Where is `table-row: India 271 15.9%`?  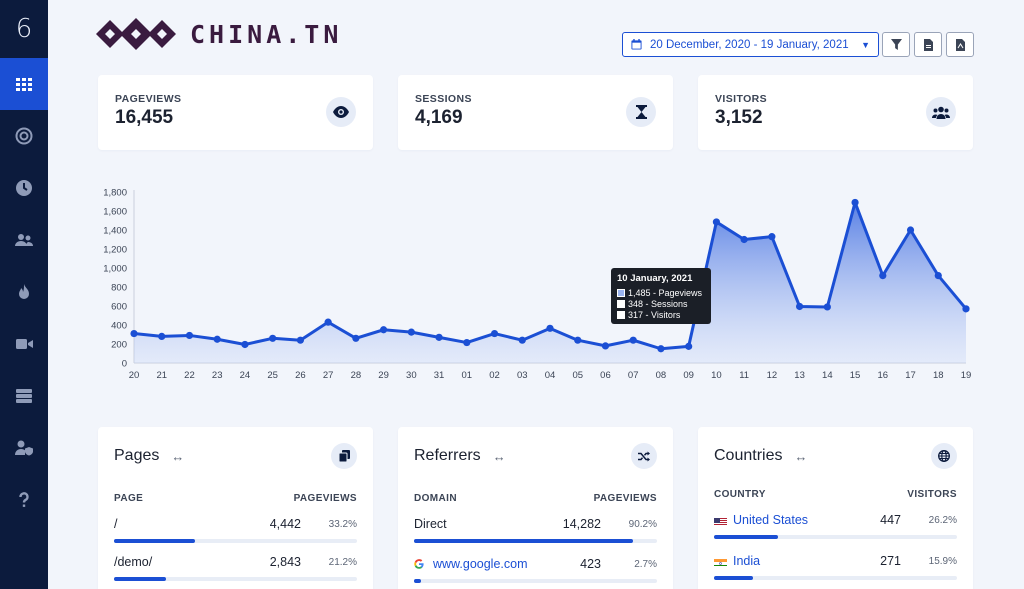
table-row: India 271 15.9% is located at coordinates (835, 571).